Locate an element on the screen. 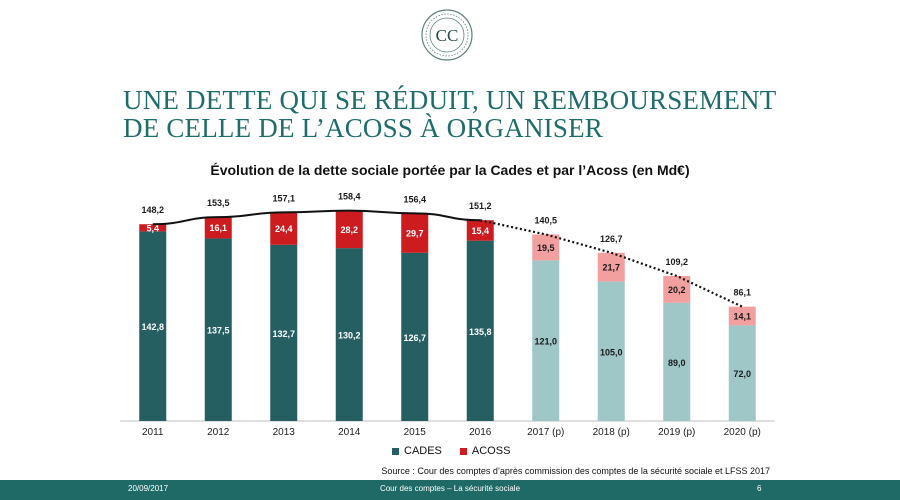  x-tick-label: 2017 (p) is located at coordinates (545, 432).